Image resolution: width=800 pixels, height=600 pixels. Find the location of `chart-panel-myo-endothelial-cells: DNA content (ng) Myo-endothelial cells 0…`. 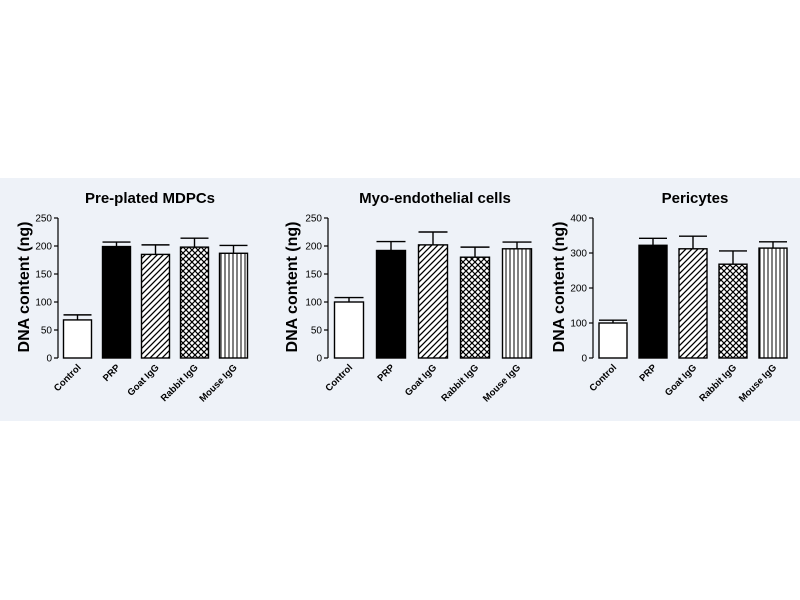

chart-panel-myo-endothelial-cells: DNA content (ng) Myo-endothelial cells 0… is located at coordinates (405, 299).